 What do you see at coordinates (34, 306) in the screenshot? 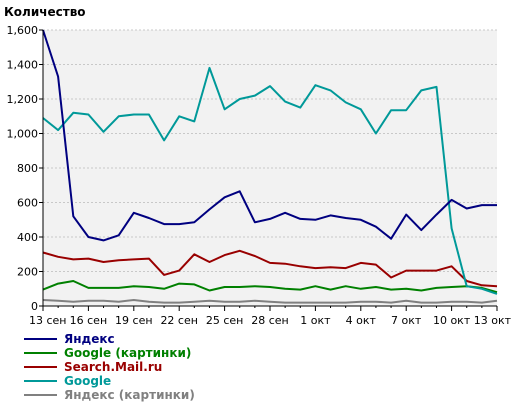
I see `y-tick-label: 0` at bounding box center [34, 306].